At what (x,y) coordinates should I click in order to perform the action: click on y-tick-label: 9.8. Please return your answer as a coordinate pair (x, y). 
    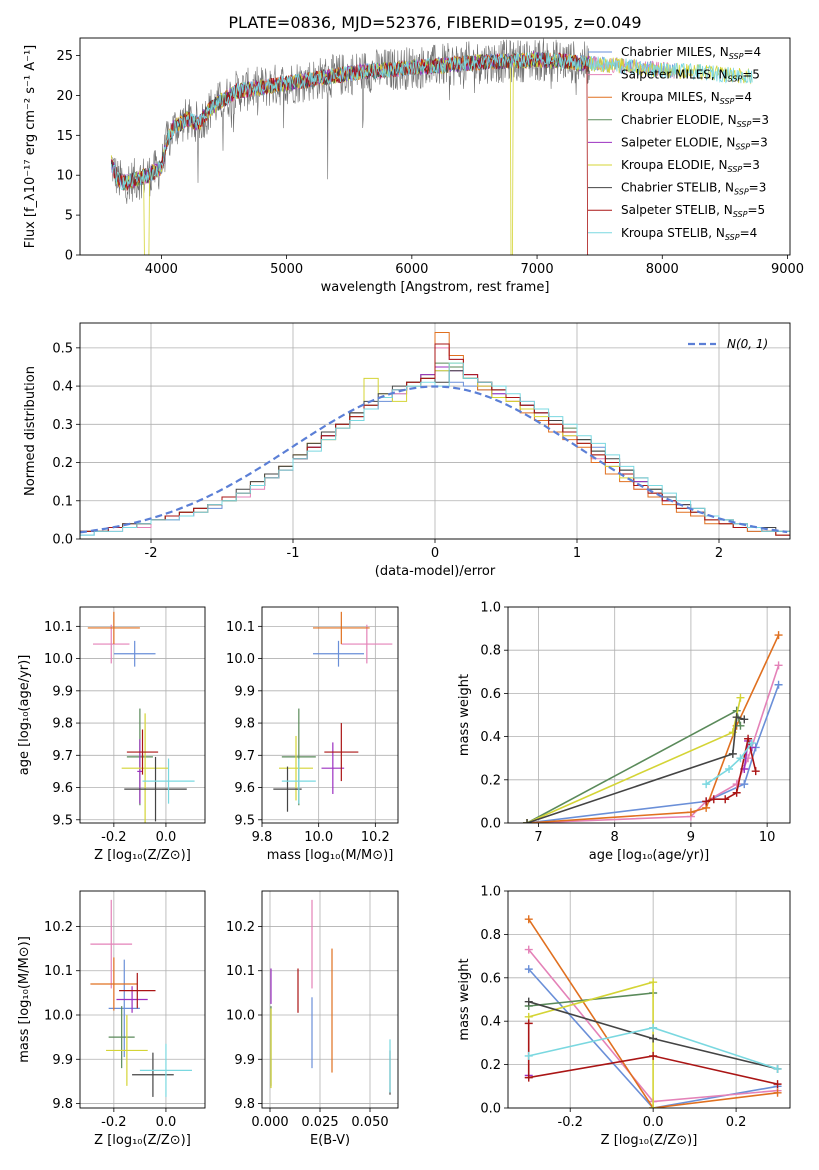
    Looking at the image, I should click on (244, 1104).